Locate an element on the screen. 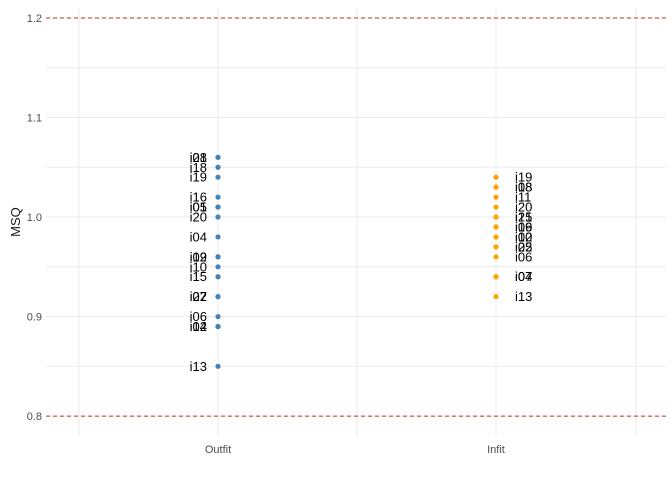 The image size is (672, 480). x-tick-label: Infit is located at coordinates (496, 450).